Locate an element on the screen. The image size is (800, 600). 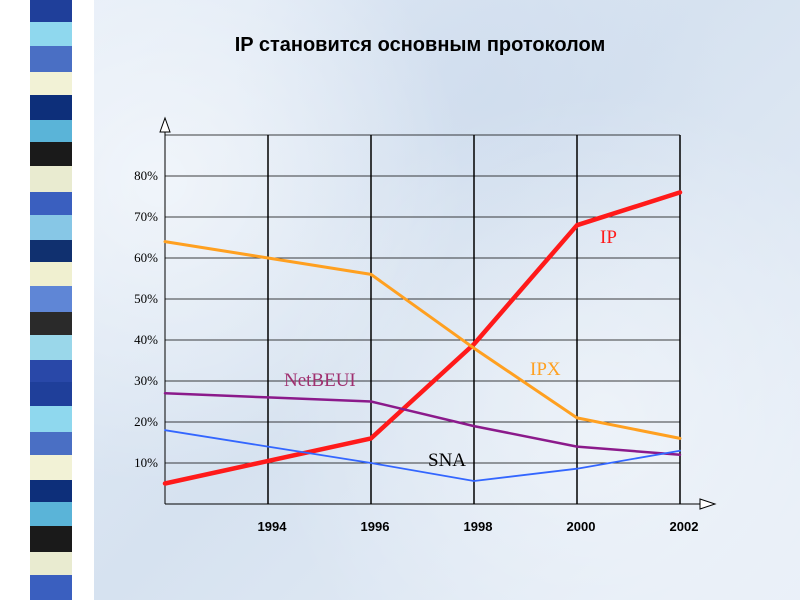
x-tick-label: 2002 is located at coordinates (684, 526).